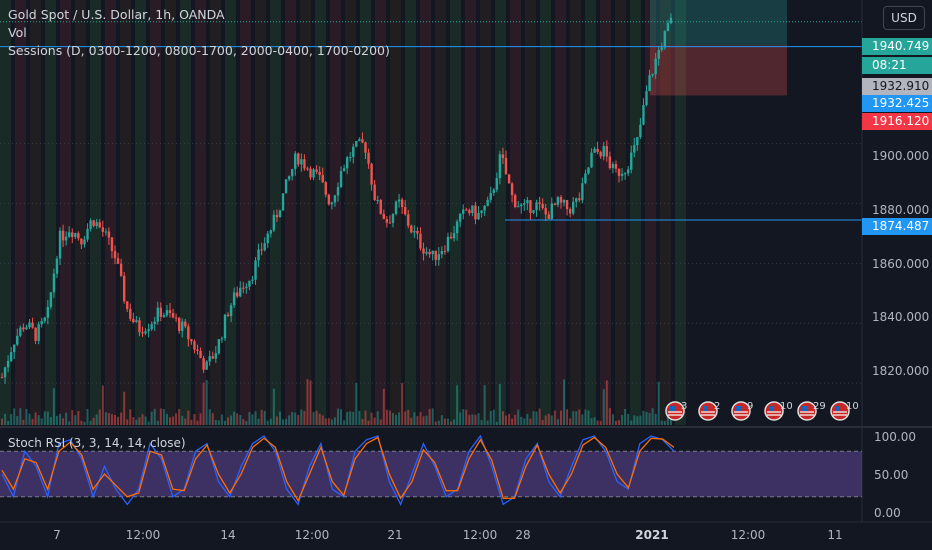 Image resolution: width=932 pixels, height=550 pixels. I want to click on us-flag-icon: 2, so click(709, 411).